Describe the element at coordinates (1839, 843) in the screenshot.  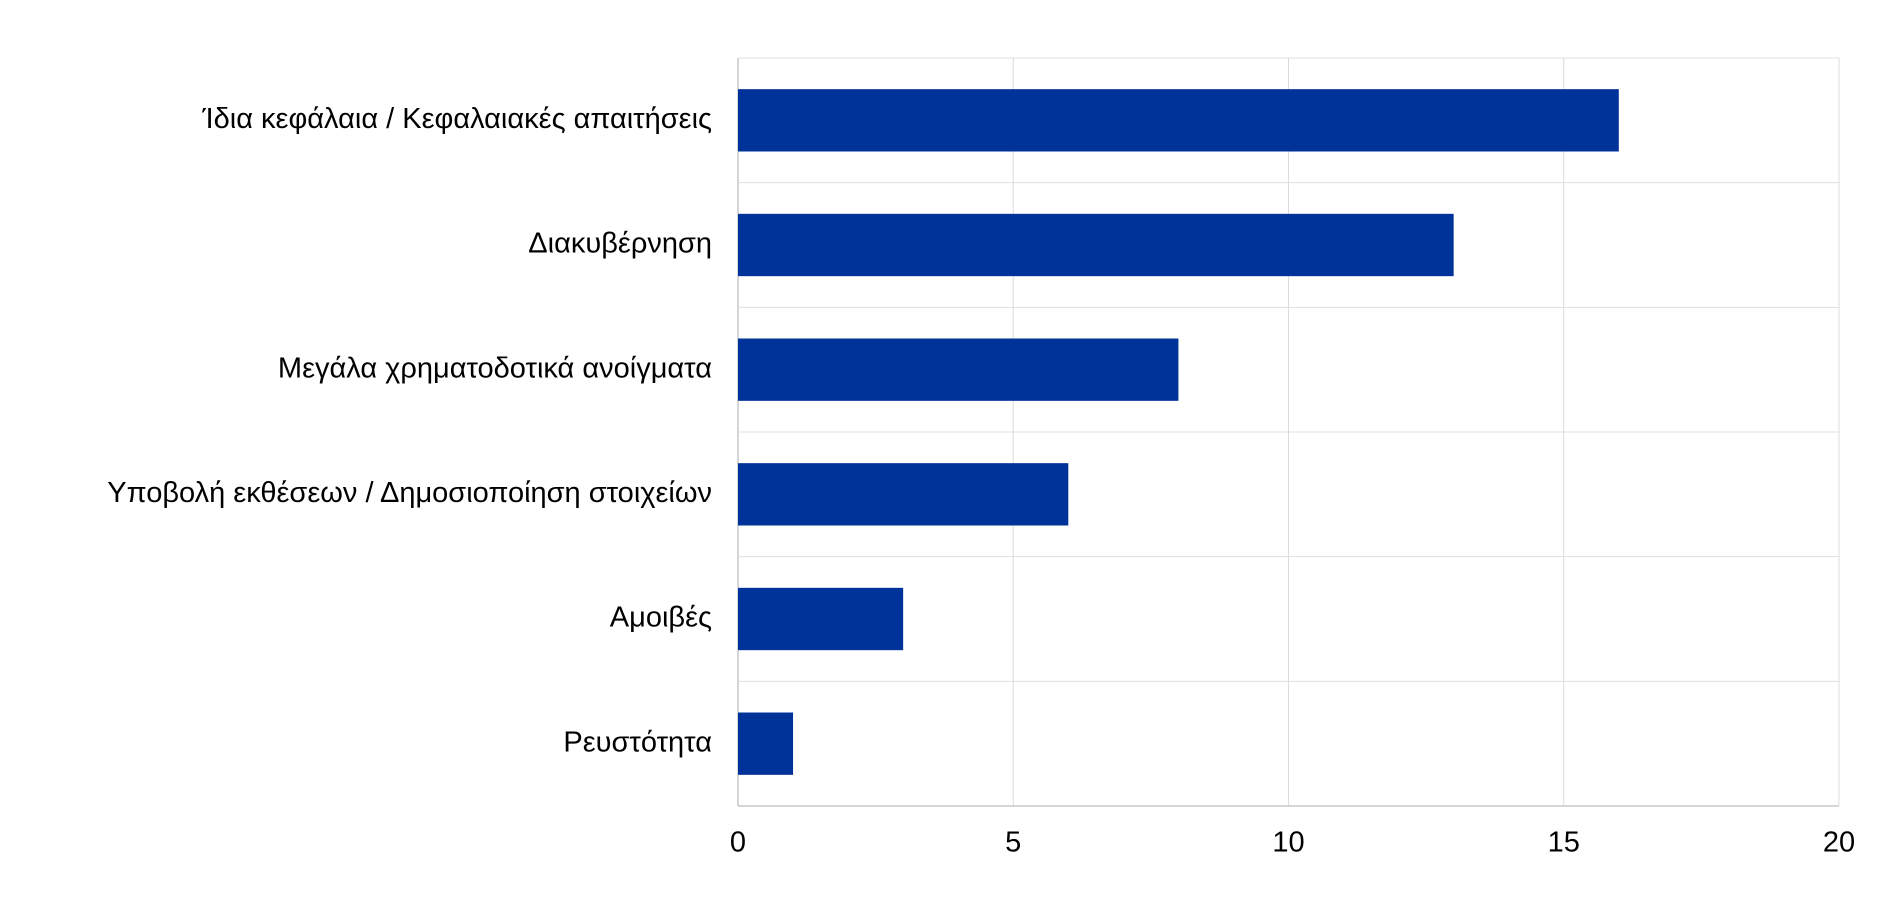
I see `x-tick-label: 20` at that location.